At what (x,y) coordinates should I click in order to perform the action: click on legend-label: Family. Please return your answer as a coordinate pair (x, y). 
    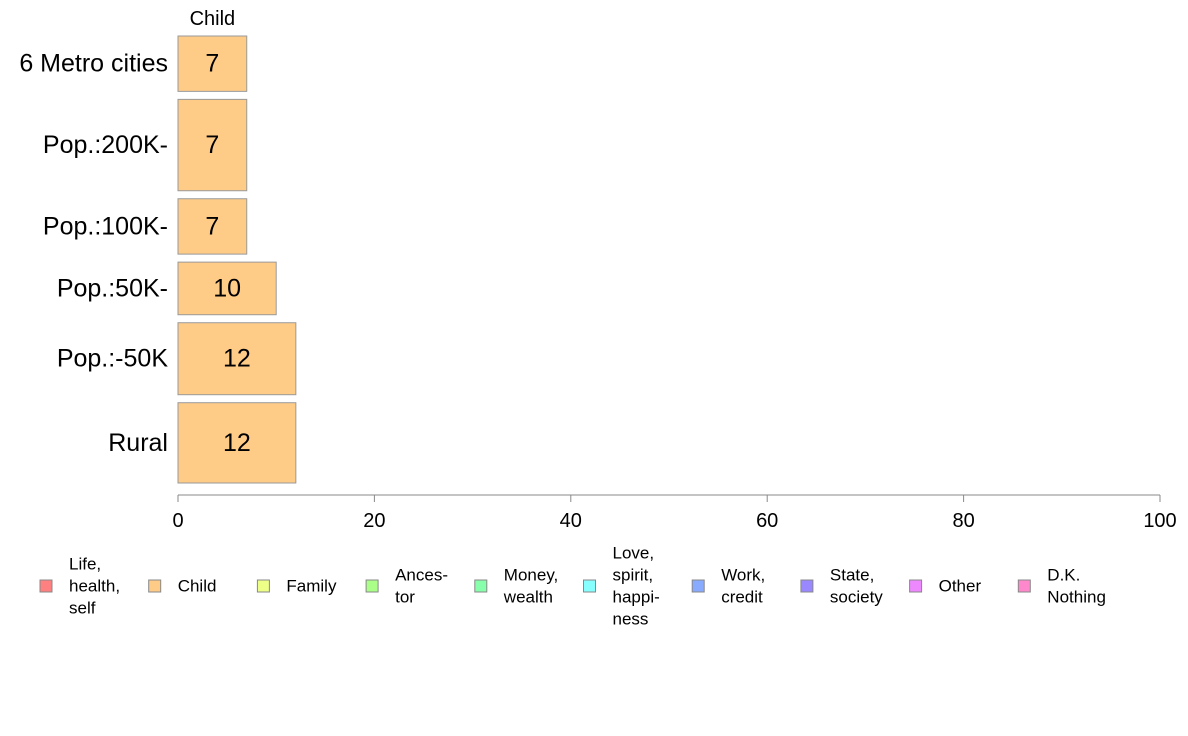
    Looking at the image, I should click on (311, 586).